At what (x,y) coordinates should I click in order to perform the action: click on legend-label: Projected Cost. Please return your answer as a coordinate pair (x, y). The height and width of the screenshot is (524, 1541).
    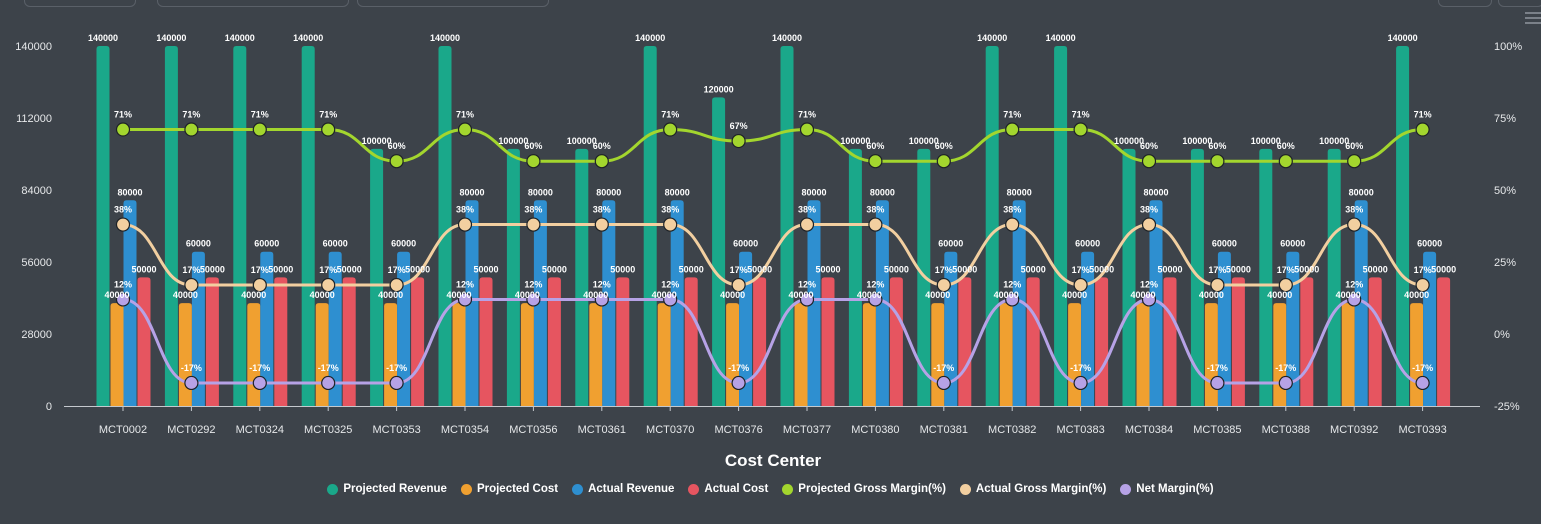
    Looking at the image, I should click on (517, 489).